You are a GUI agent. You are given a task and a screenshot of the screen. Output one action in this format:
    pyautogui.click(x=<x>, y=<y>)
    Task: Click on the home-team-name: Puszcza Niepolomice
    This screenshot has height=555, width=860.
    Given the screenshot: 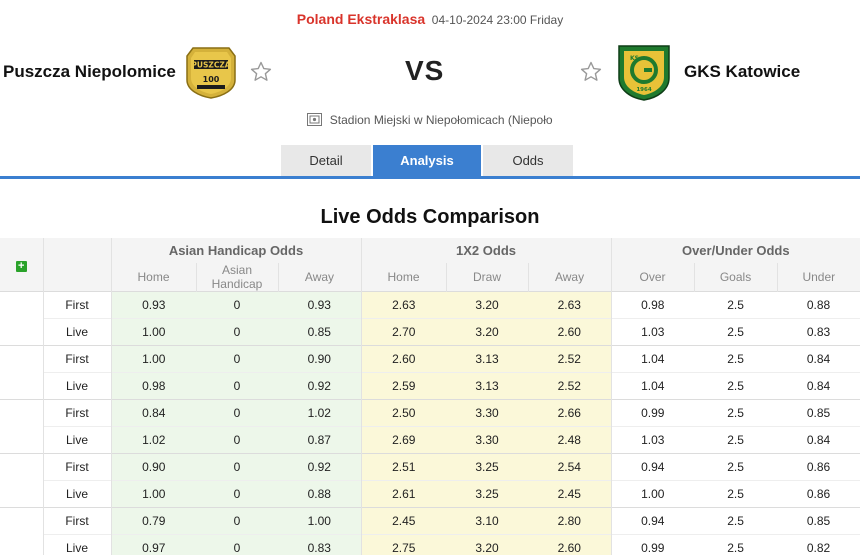 What is the action you would take?
    pyautogui.click(x=89, y=71)
    